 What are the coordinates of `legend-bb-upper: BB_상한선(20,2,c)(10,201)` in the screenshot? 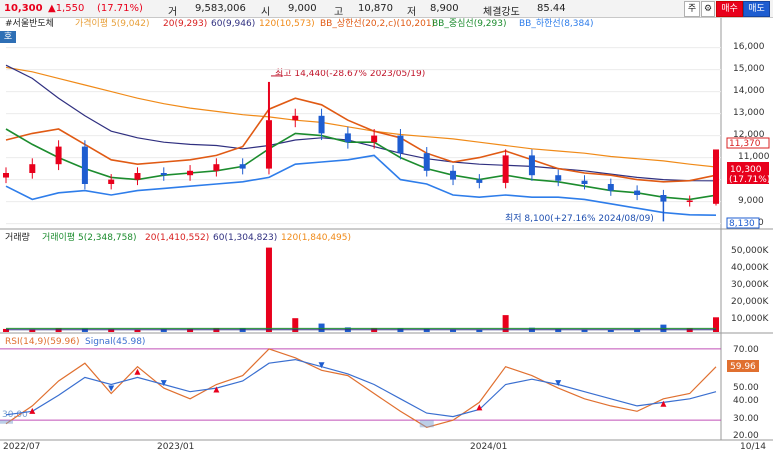 It's located at (377, 23).